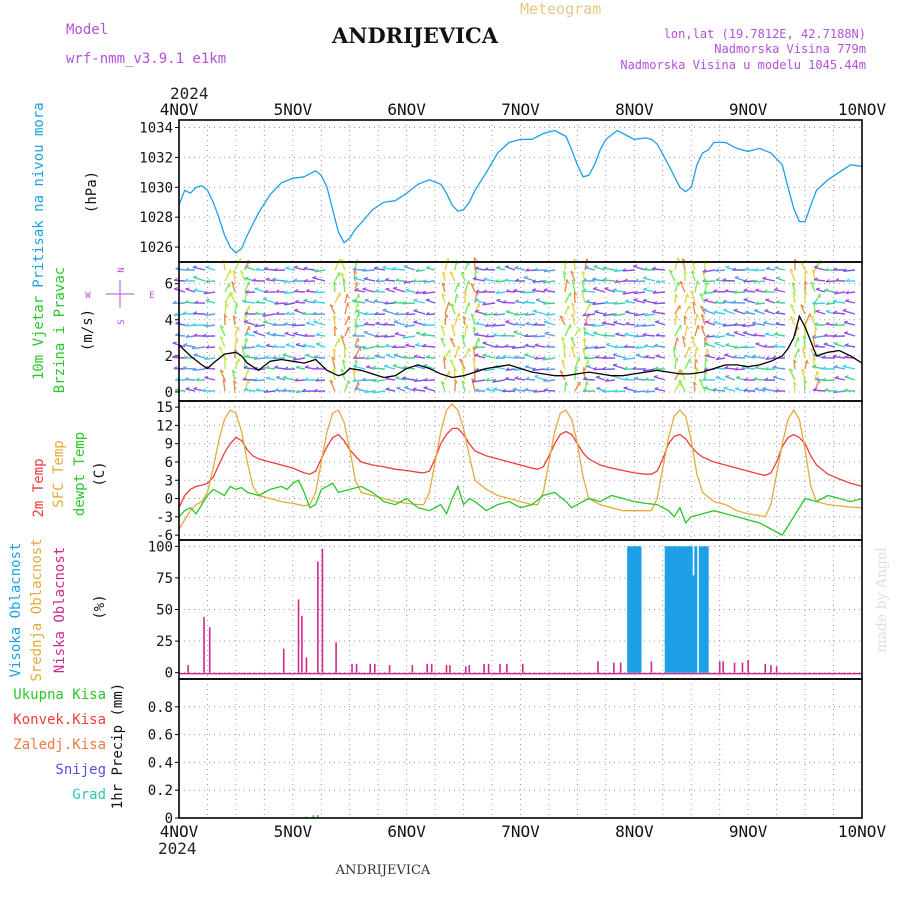 The image size is (900, 900). Describe the element at coordinates (313, 816) in the screenshot. I see `precip-bar` at that location.